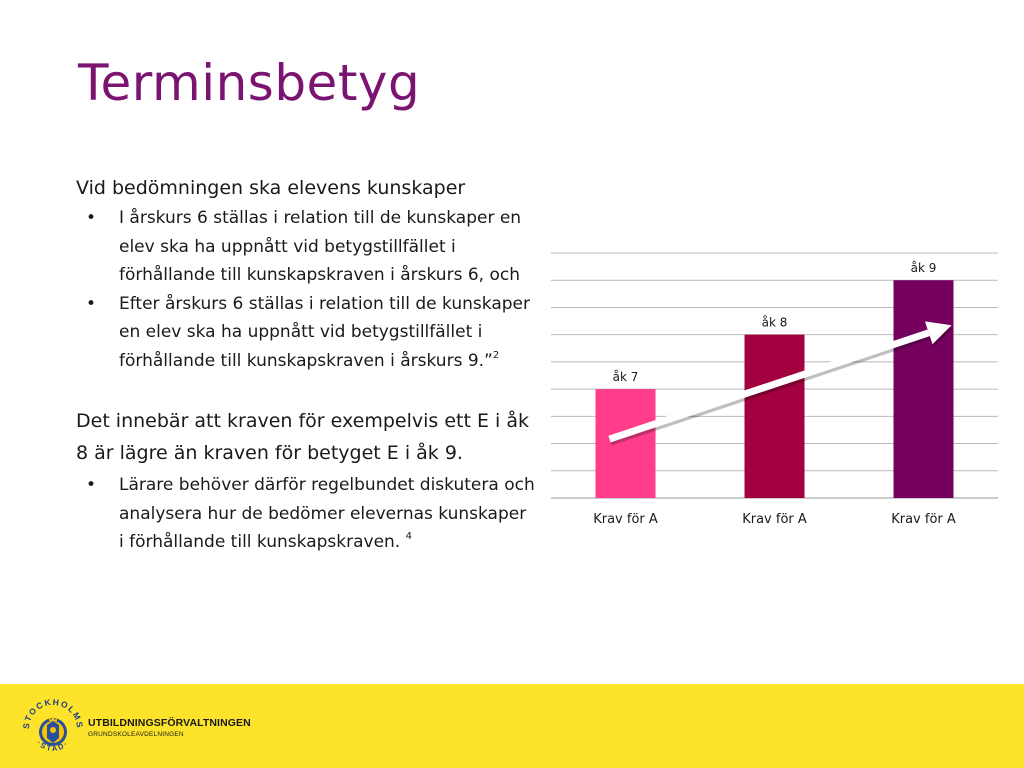  What do you see at coordinates (136, 734) in the screenshot?
I see `subdepartment-name: GRUNDSKOLEAVDELNINGEN` at bounding box center [136, 734].